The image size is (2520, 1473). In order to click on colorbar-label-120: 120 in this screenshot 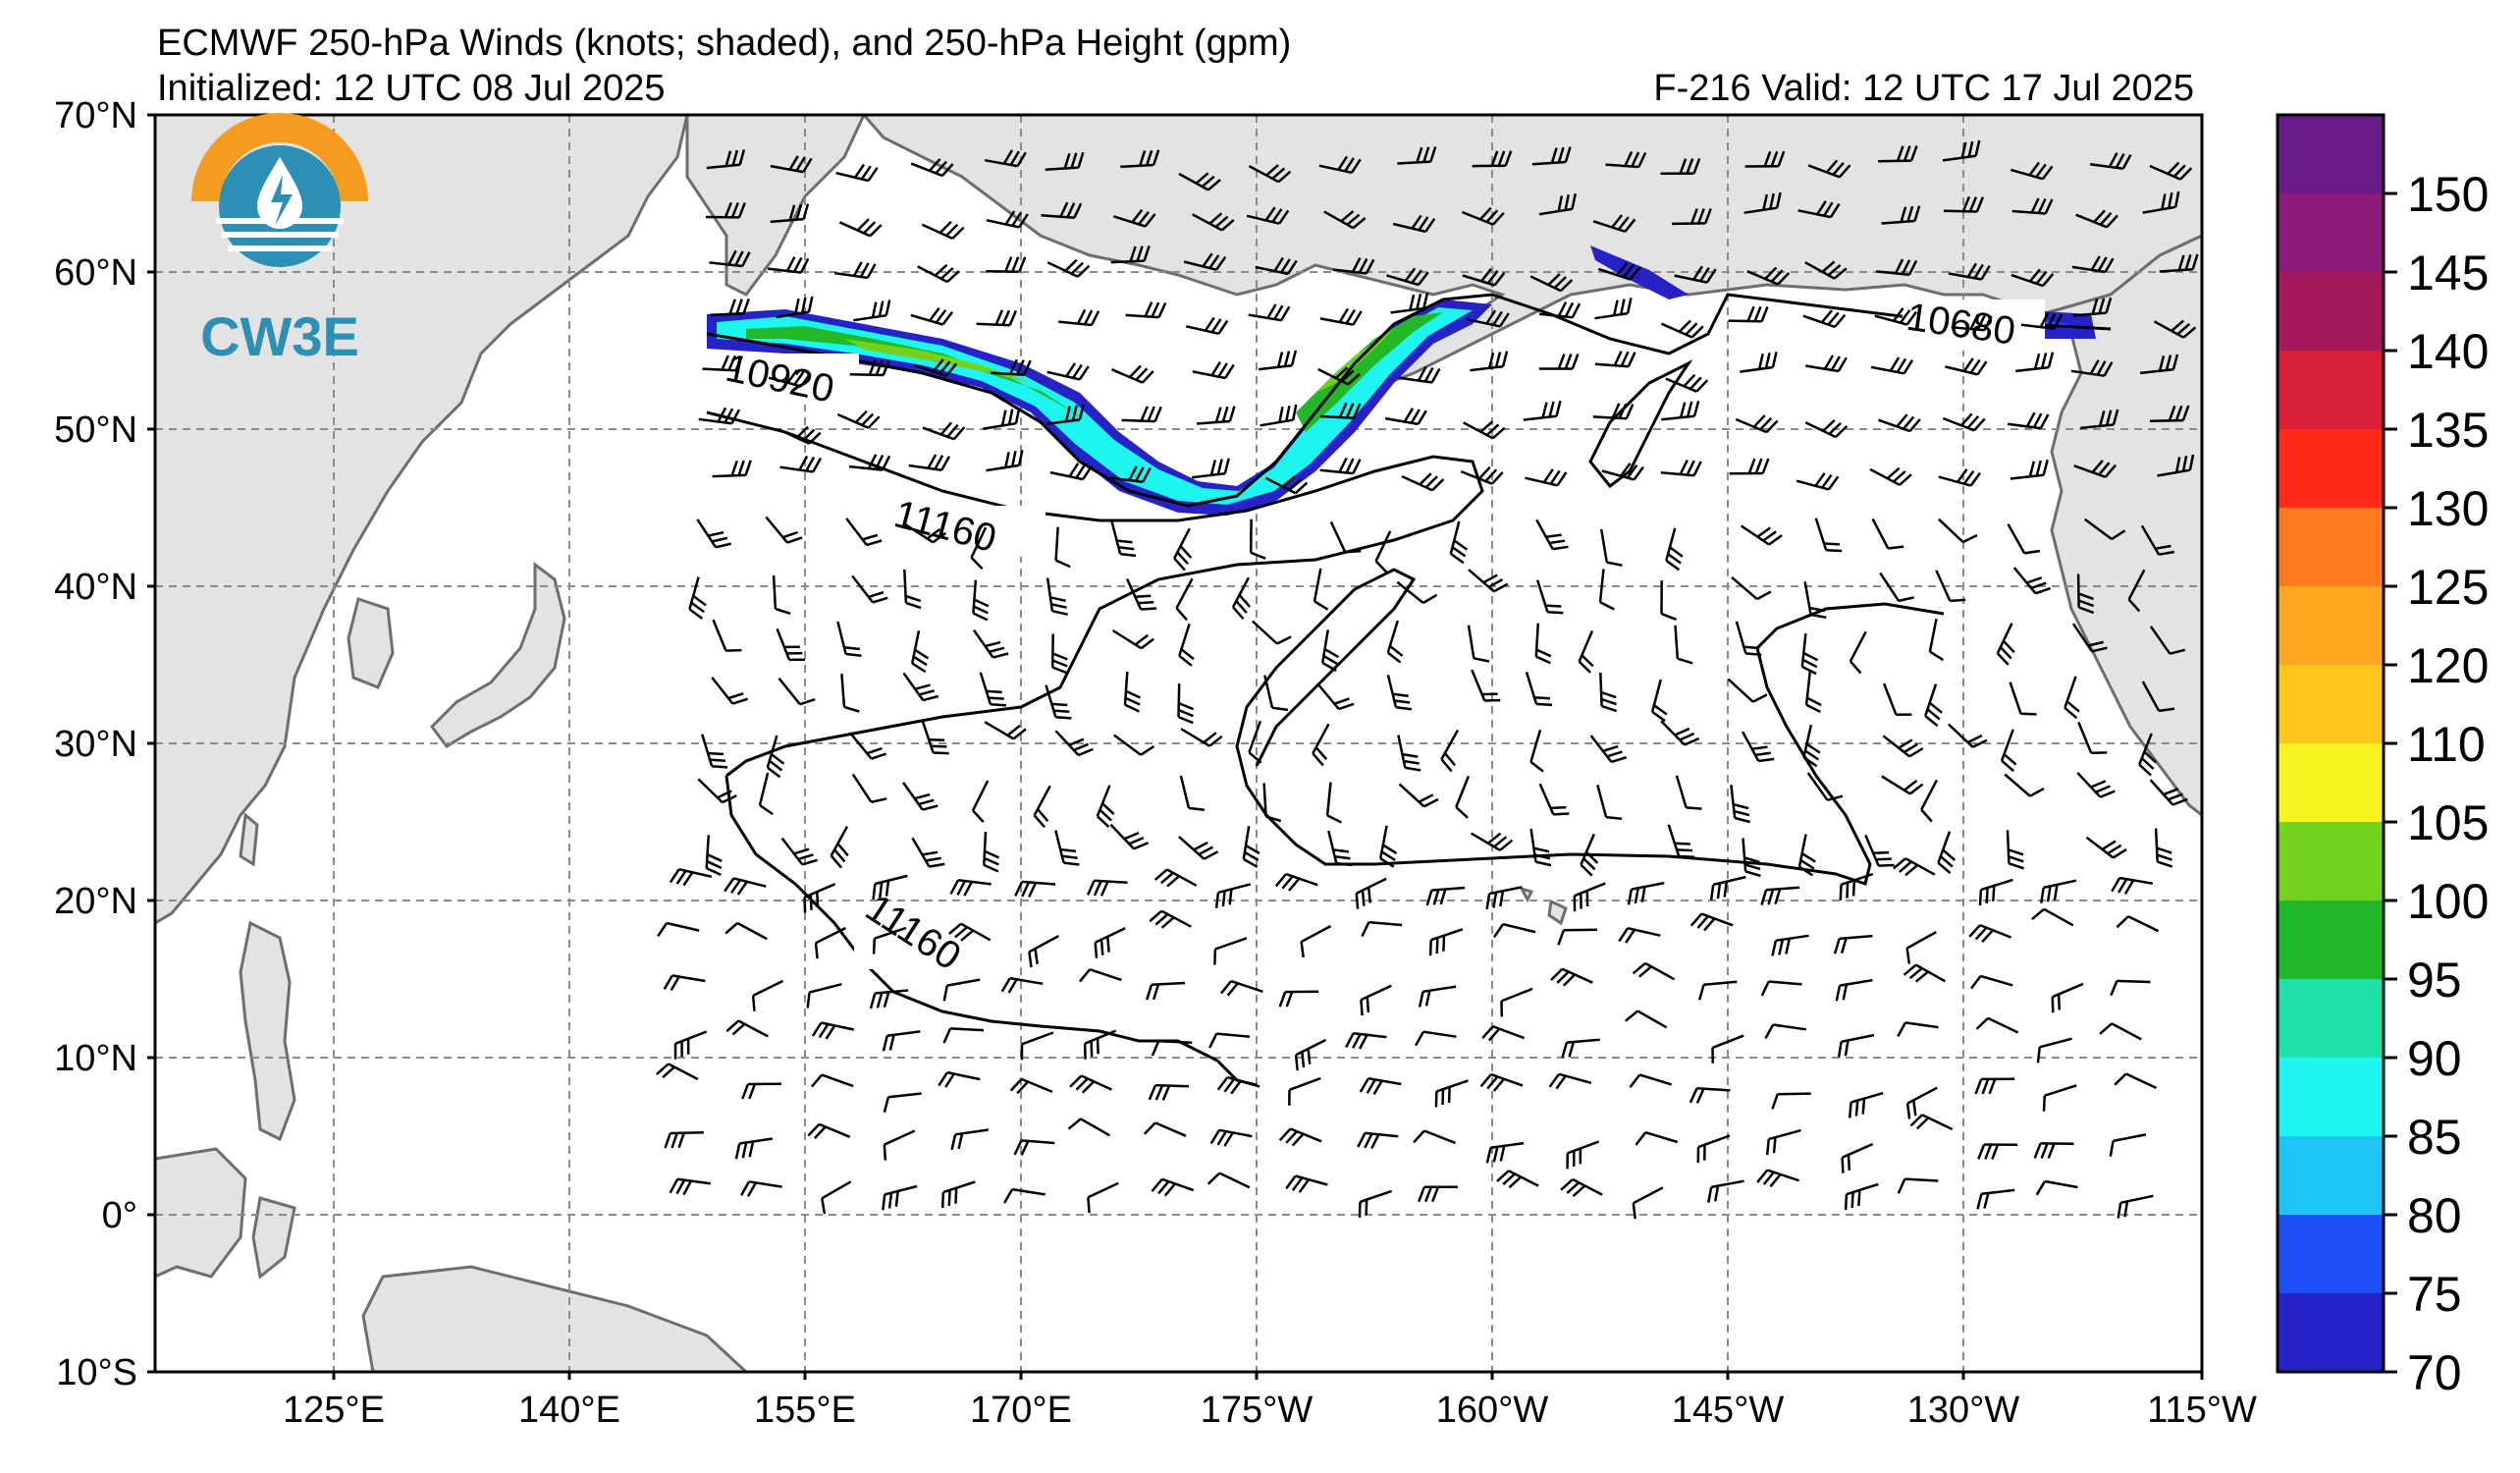, I will do `click(2448, 665)`.